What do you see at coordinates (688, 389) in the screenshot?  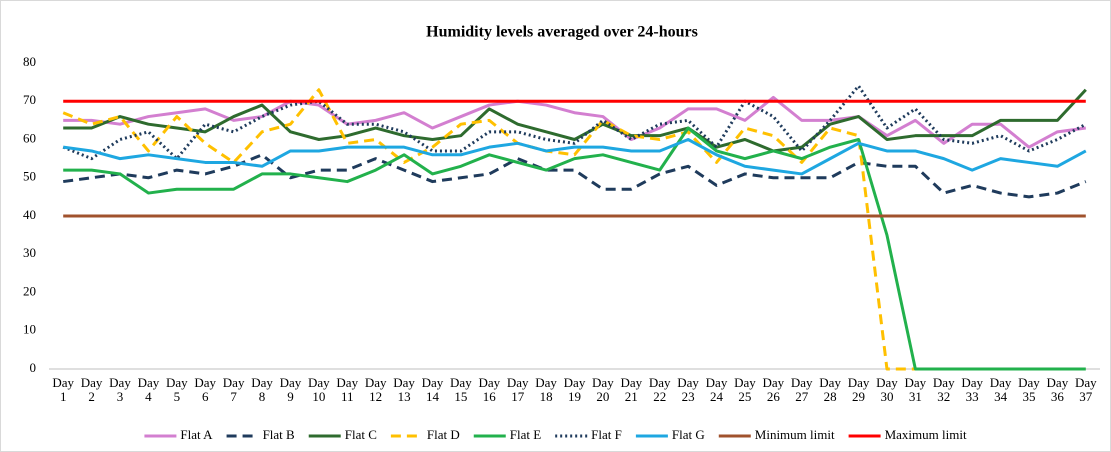 I see `x-tick-label: Day 23` at bounding box center [688, 389].